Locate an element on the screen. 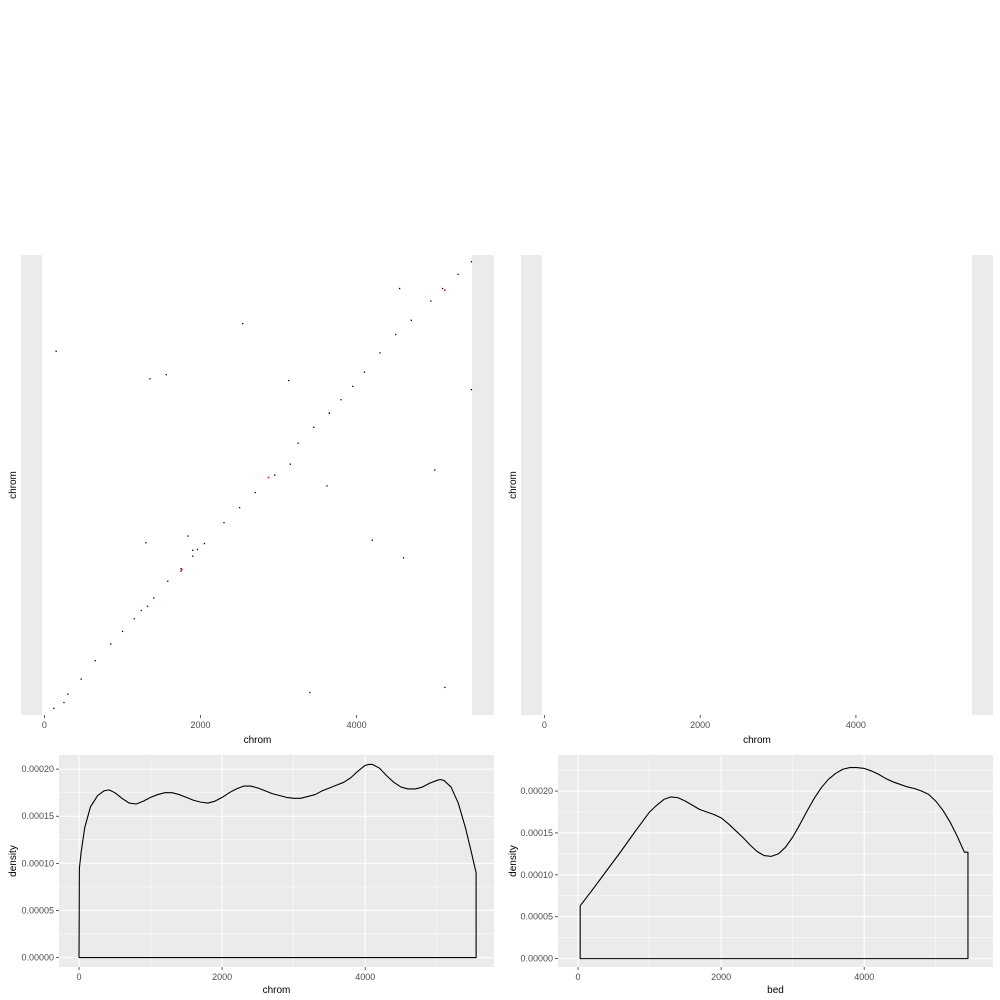 Image resolution: width=1000 pixels, height=1000 pixels. density-right-plot-area is located at coordinates (775, 861).